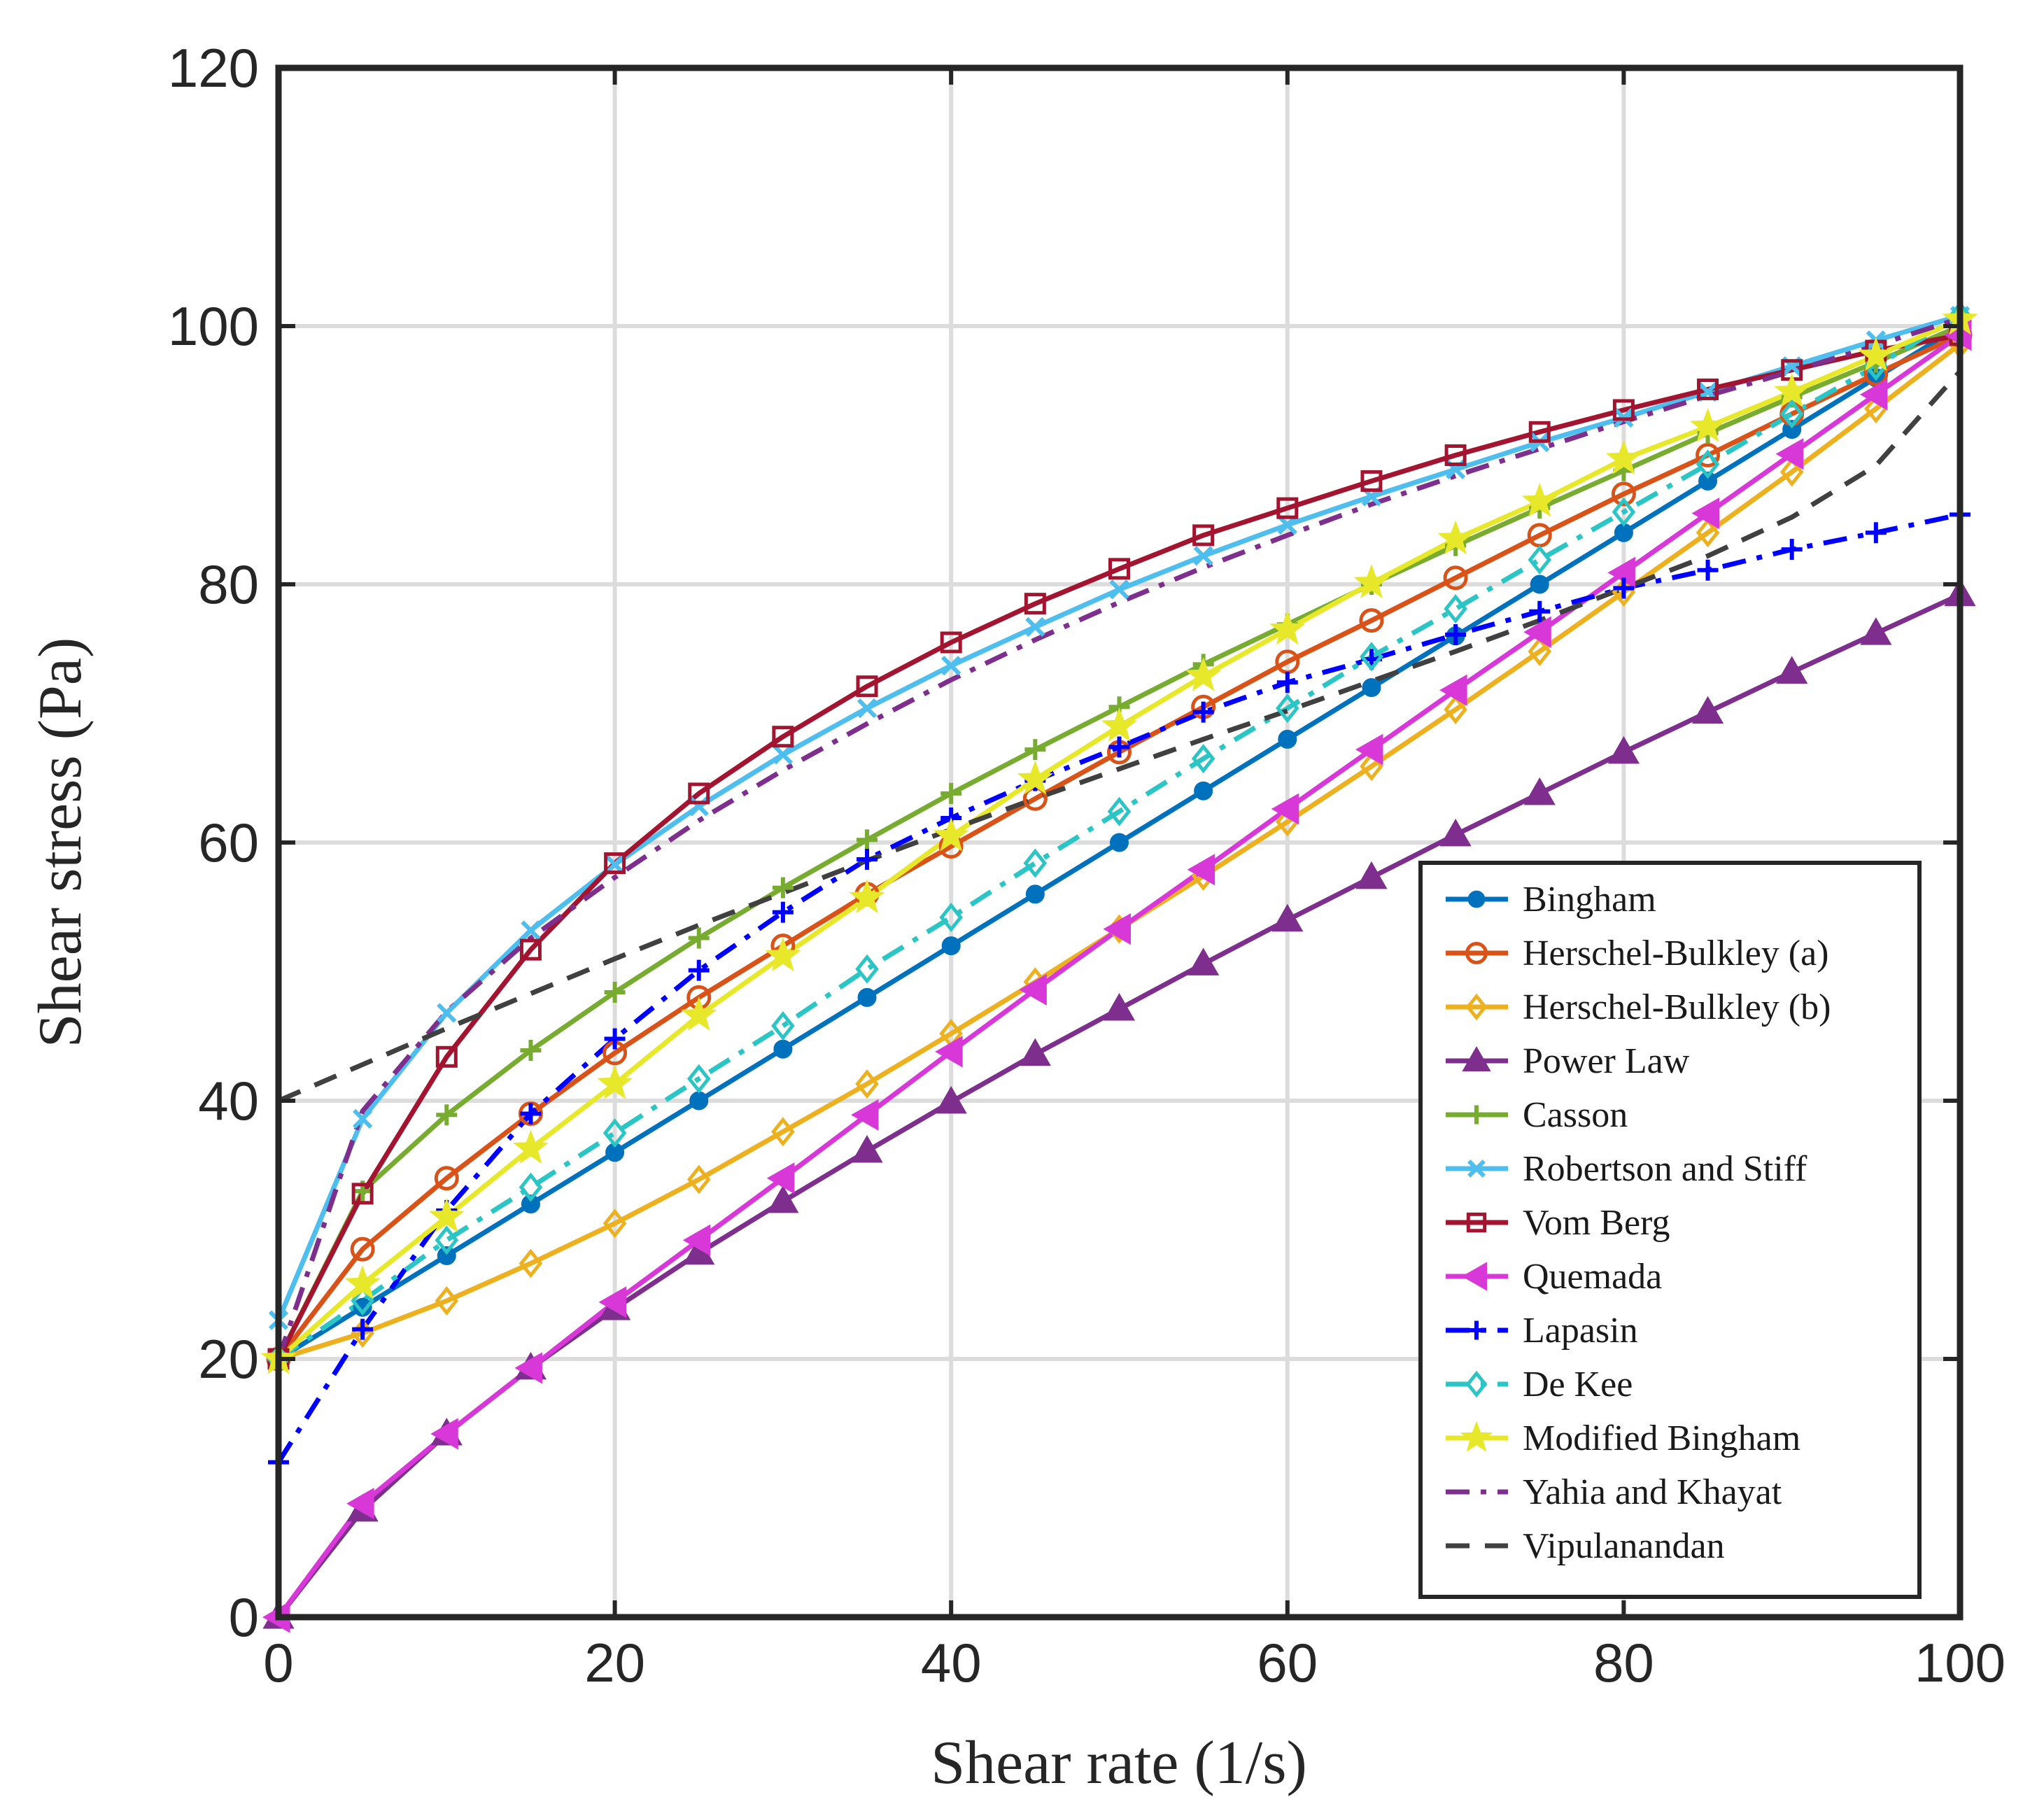  I want to click on legend-label-herschel-bulkley-a: Herschel-Bulkley (a), so click(1676, 953).